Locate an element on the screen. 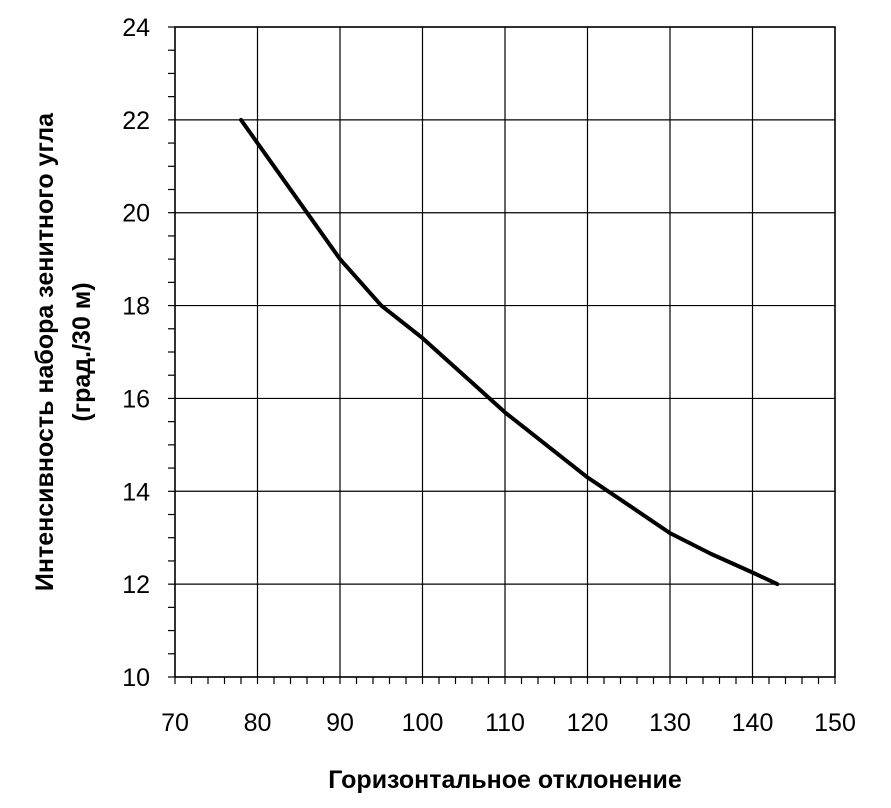 The height and width of the screenshot is (808, 891). x-tick-label: 90 is located at coordinates (340, 723).